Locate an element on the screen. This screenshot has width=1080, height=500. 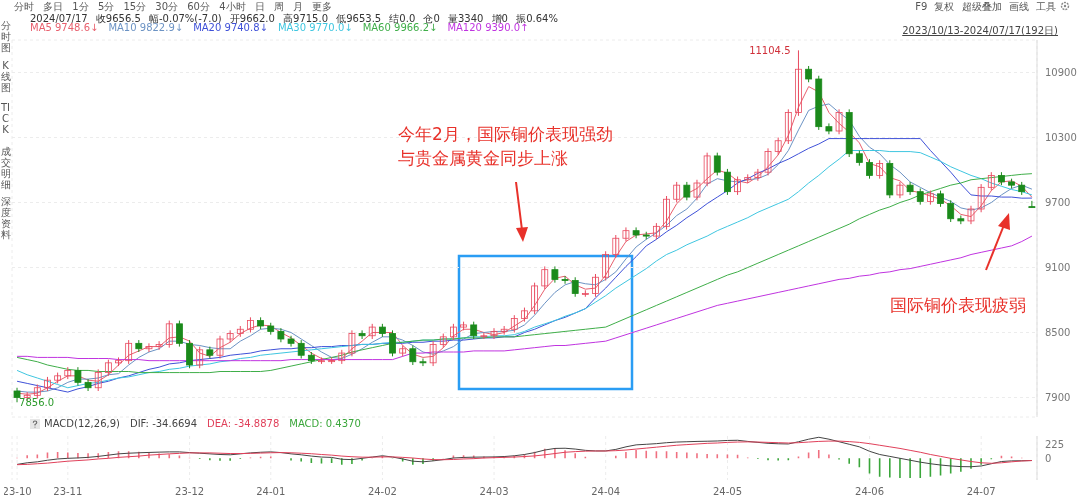
text: 深度资料 is located at coordinates (5, 218).